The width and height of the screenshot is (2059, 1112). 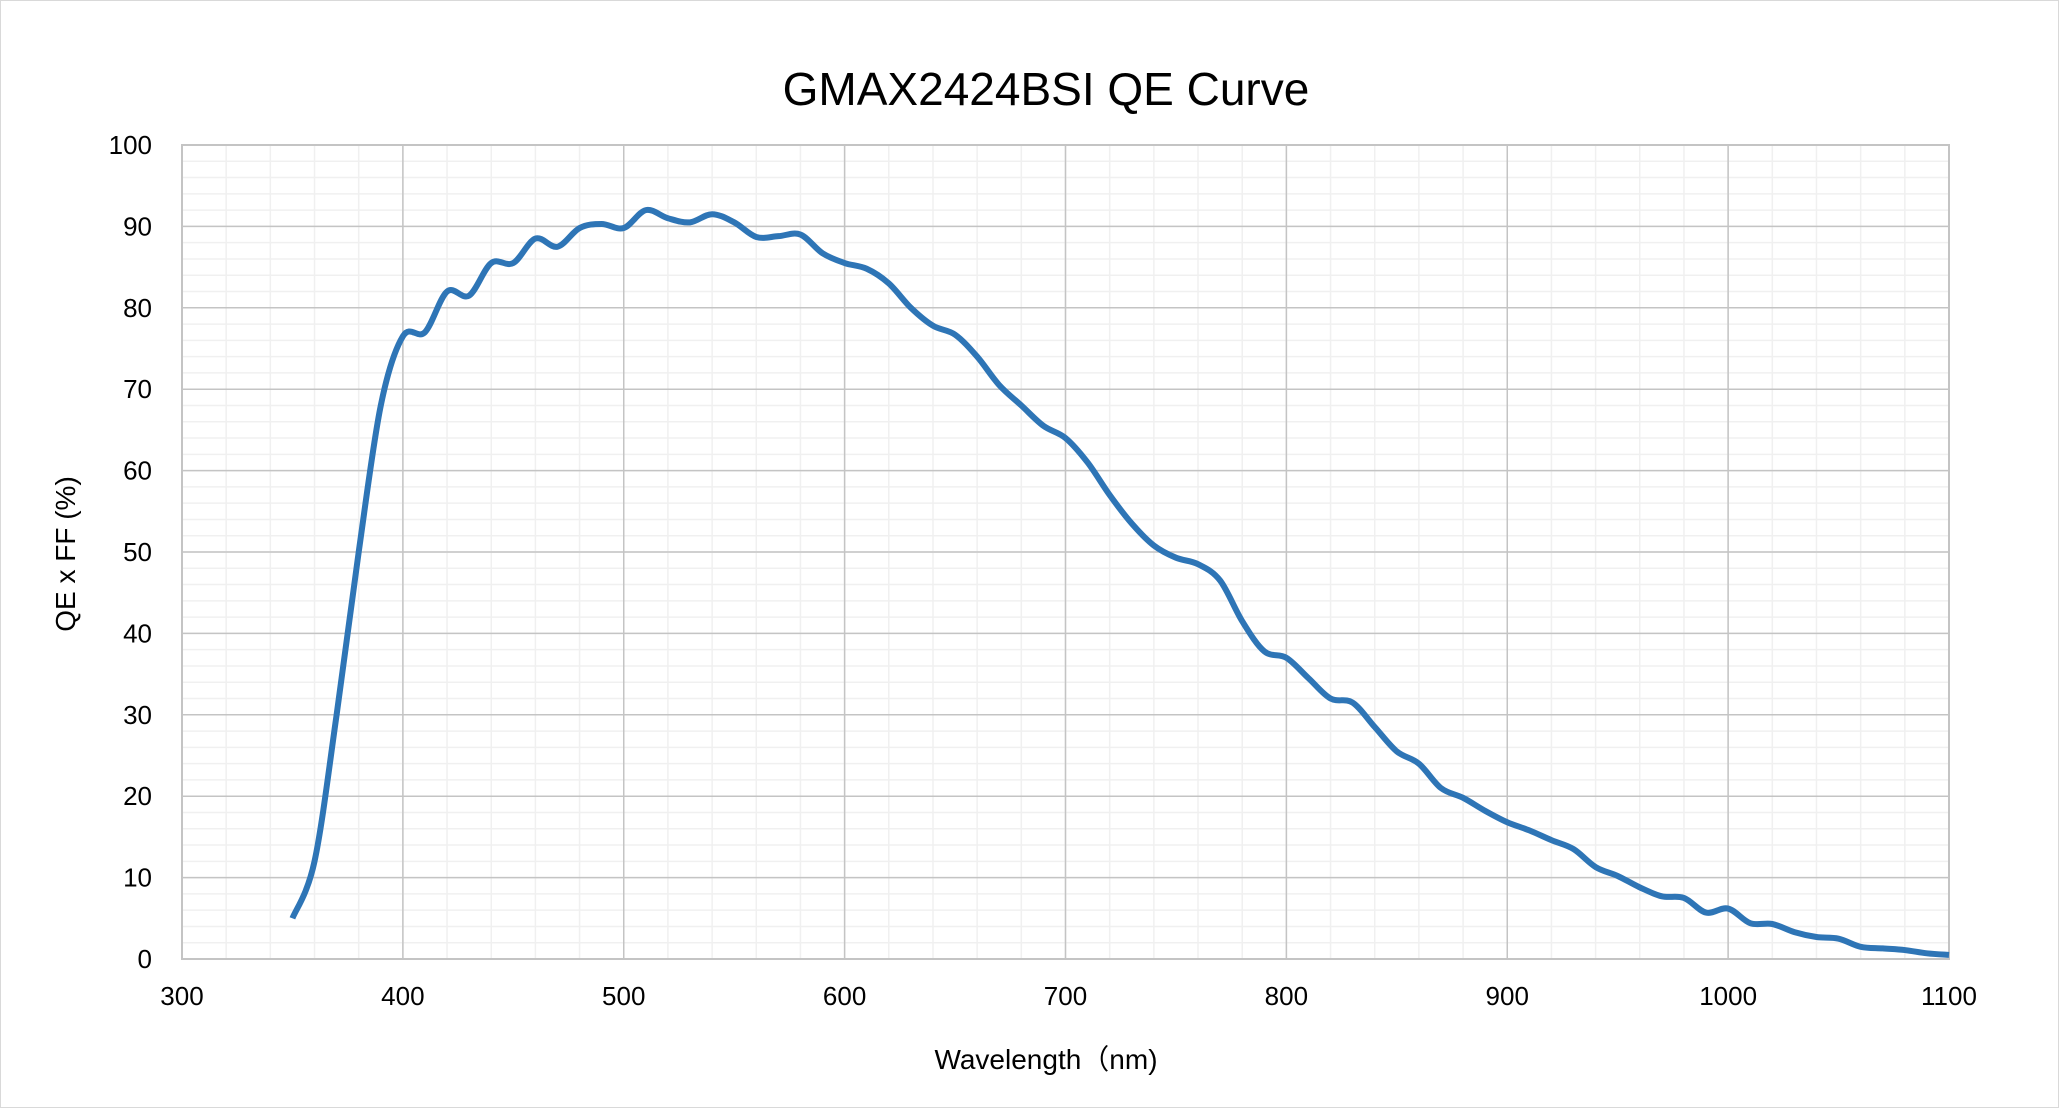 What do you see at coordinates (137, 796) in the screenshot?
I see `y-tick-label: 20` at bounding box center [137, 796].